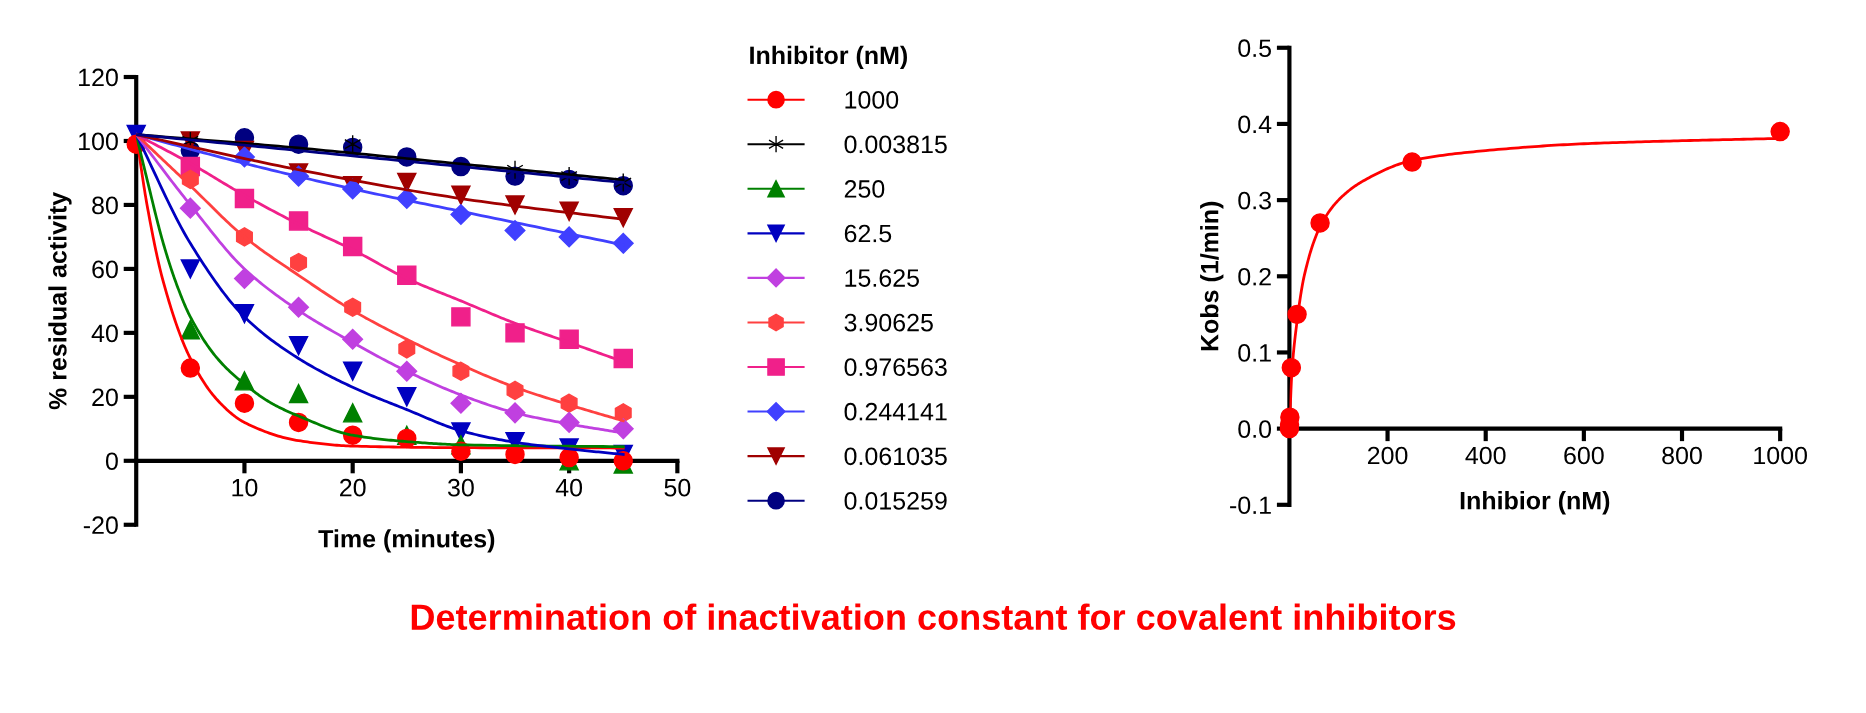  Describe the element at coordinates (1254, 276) in the screenshot. I see `y-tick-label: 0.2` at that location.